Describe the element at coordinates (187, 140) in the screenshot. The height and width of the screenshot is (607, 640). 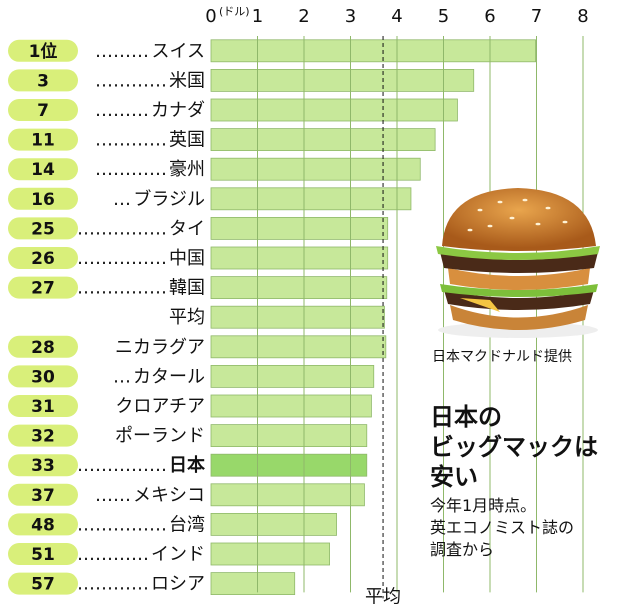
I see `country-label: 英国` at that location.